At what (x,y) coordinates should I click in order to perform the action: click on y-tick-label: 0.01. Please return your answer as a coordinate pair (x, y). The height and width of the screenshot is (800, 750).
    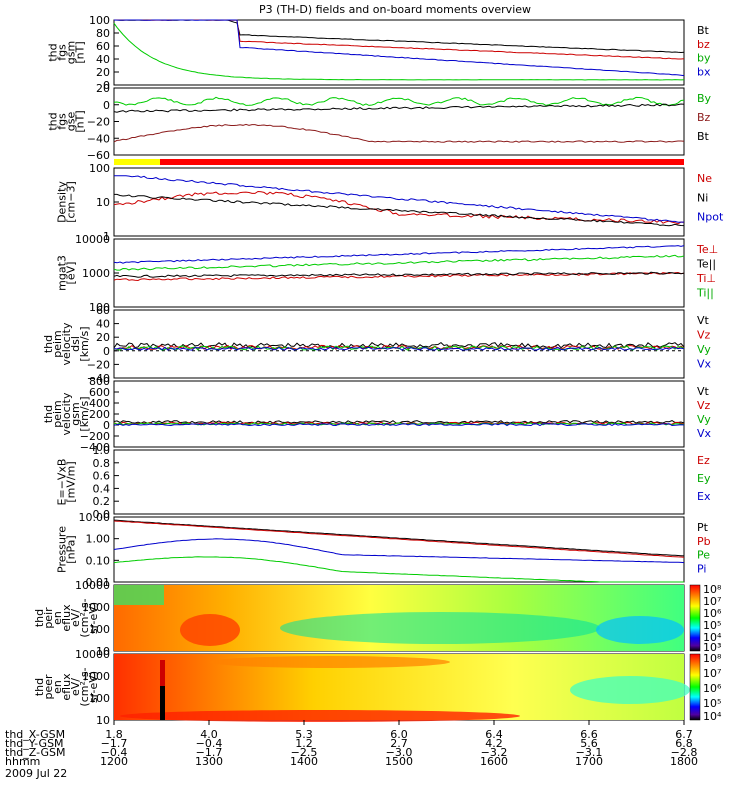
    Looking at the image, I should click on (98, 582).